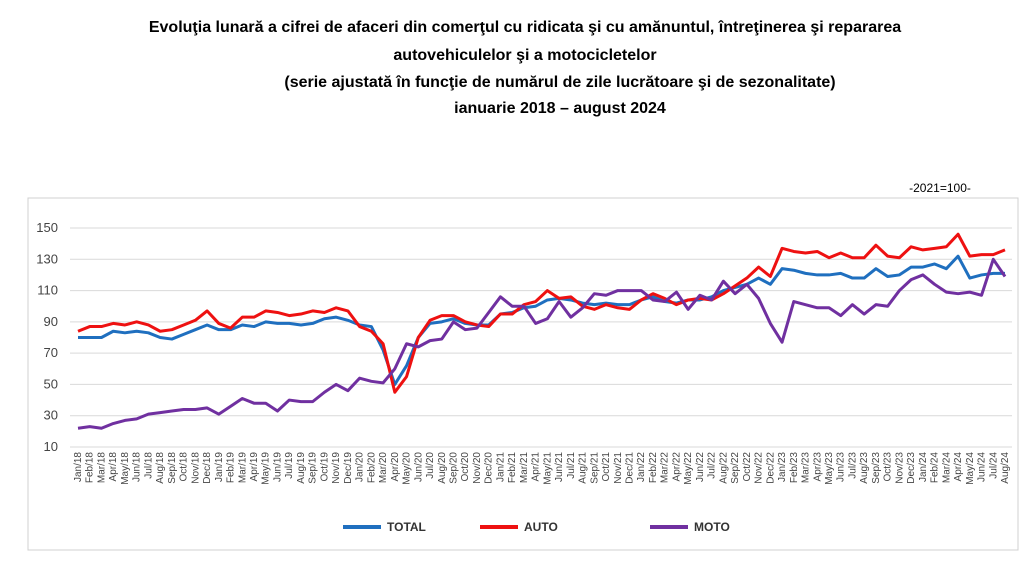  I want to click on x-tick-label: Feb/21, so click(512, 468).